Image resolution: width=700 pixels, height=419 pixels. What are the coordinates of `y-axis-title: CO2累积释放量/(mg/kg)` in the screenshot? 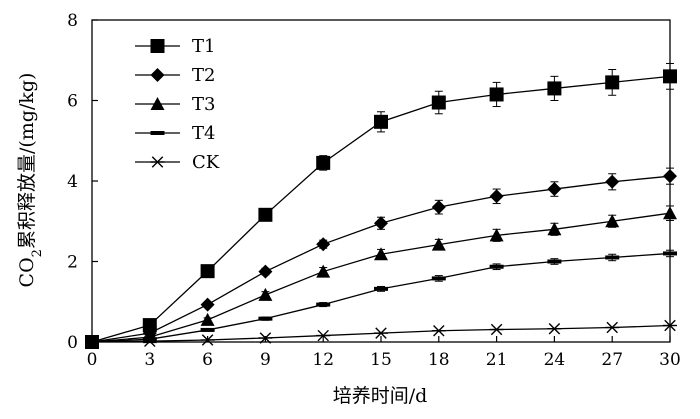 It's located at (30, 180).